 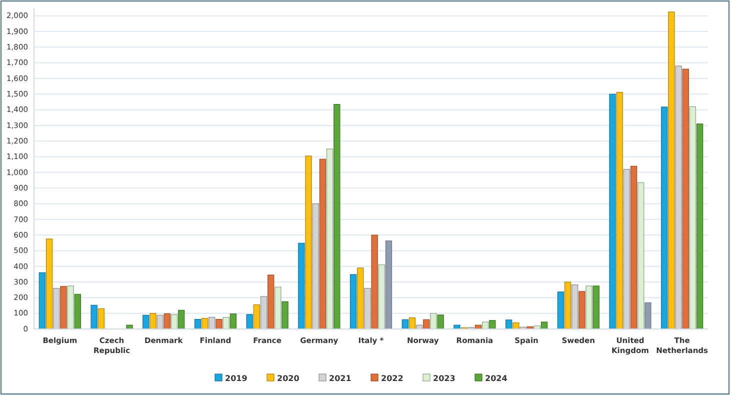 What do you see at coordinates (288, 378) in the screenshot?
I see `legend-label: 2020` at bounding box center [288, 378].